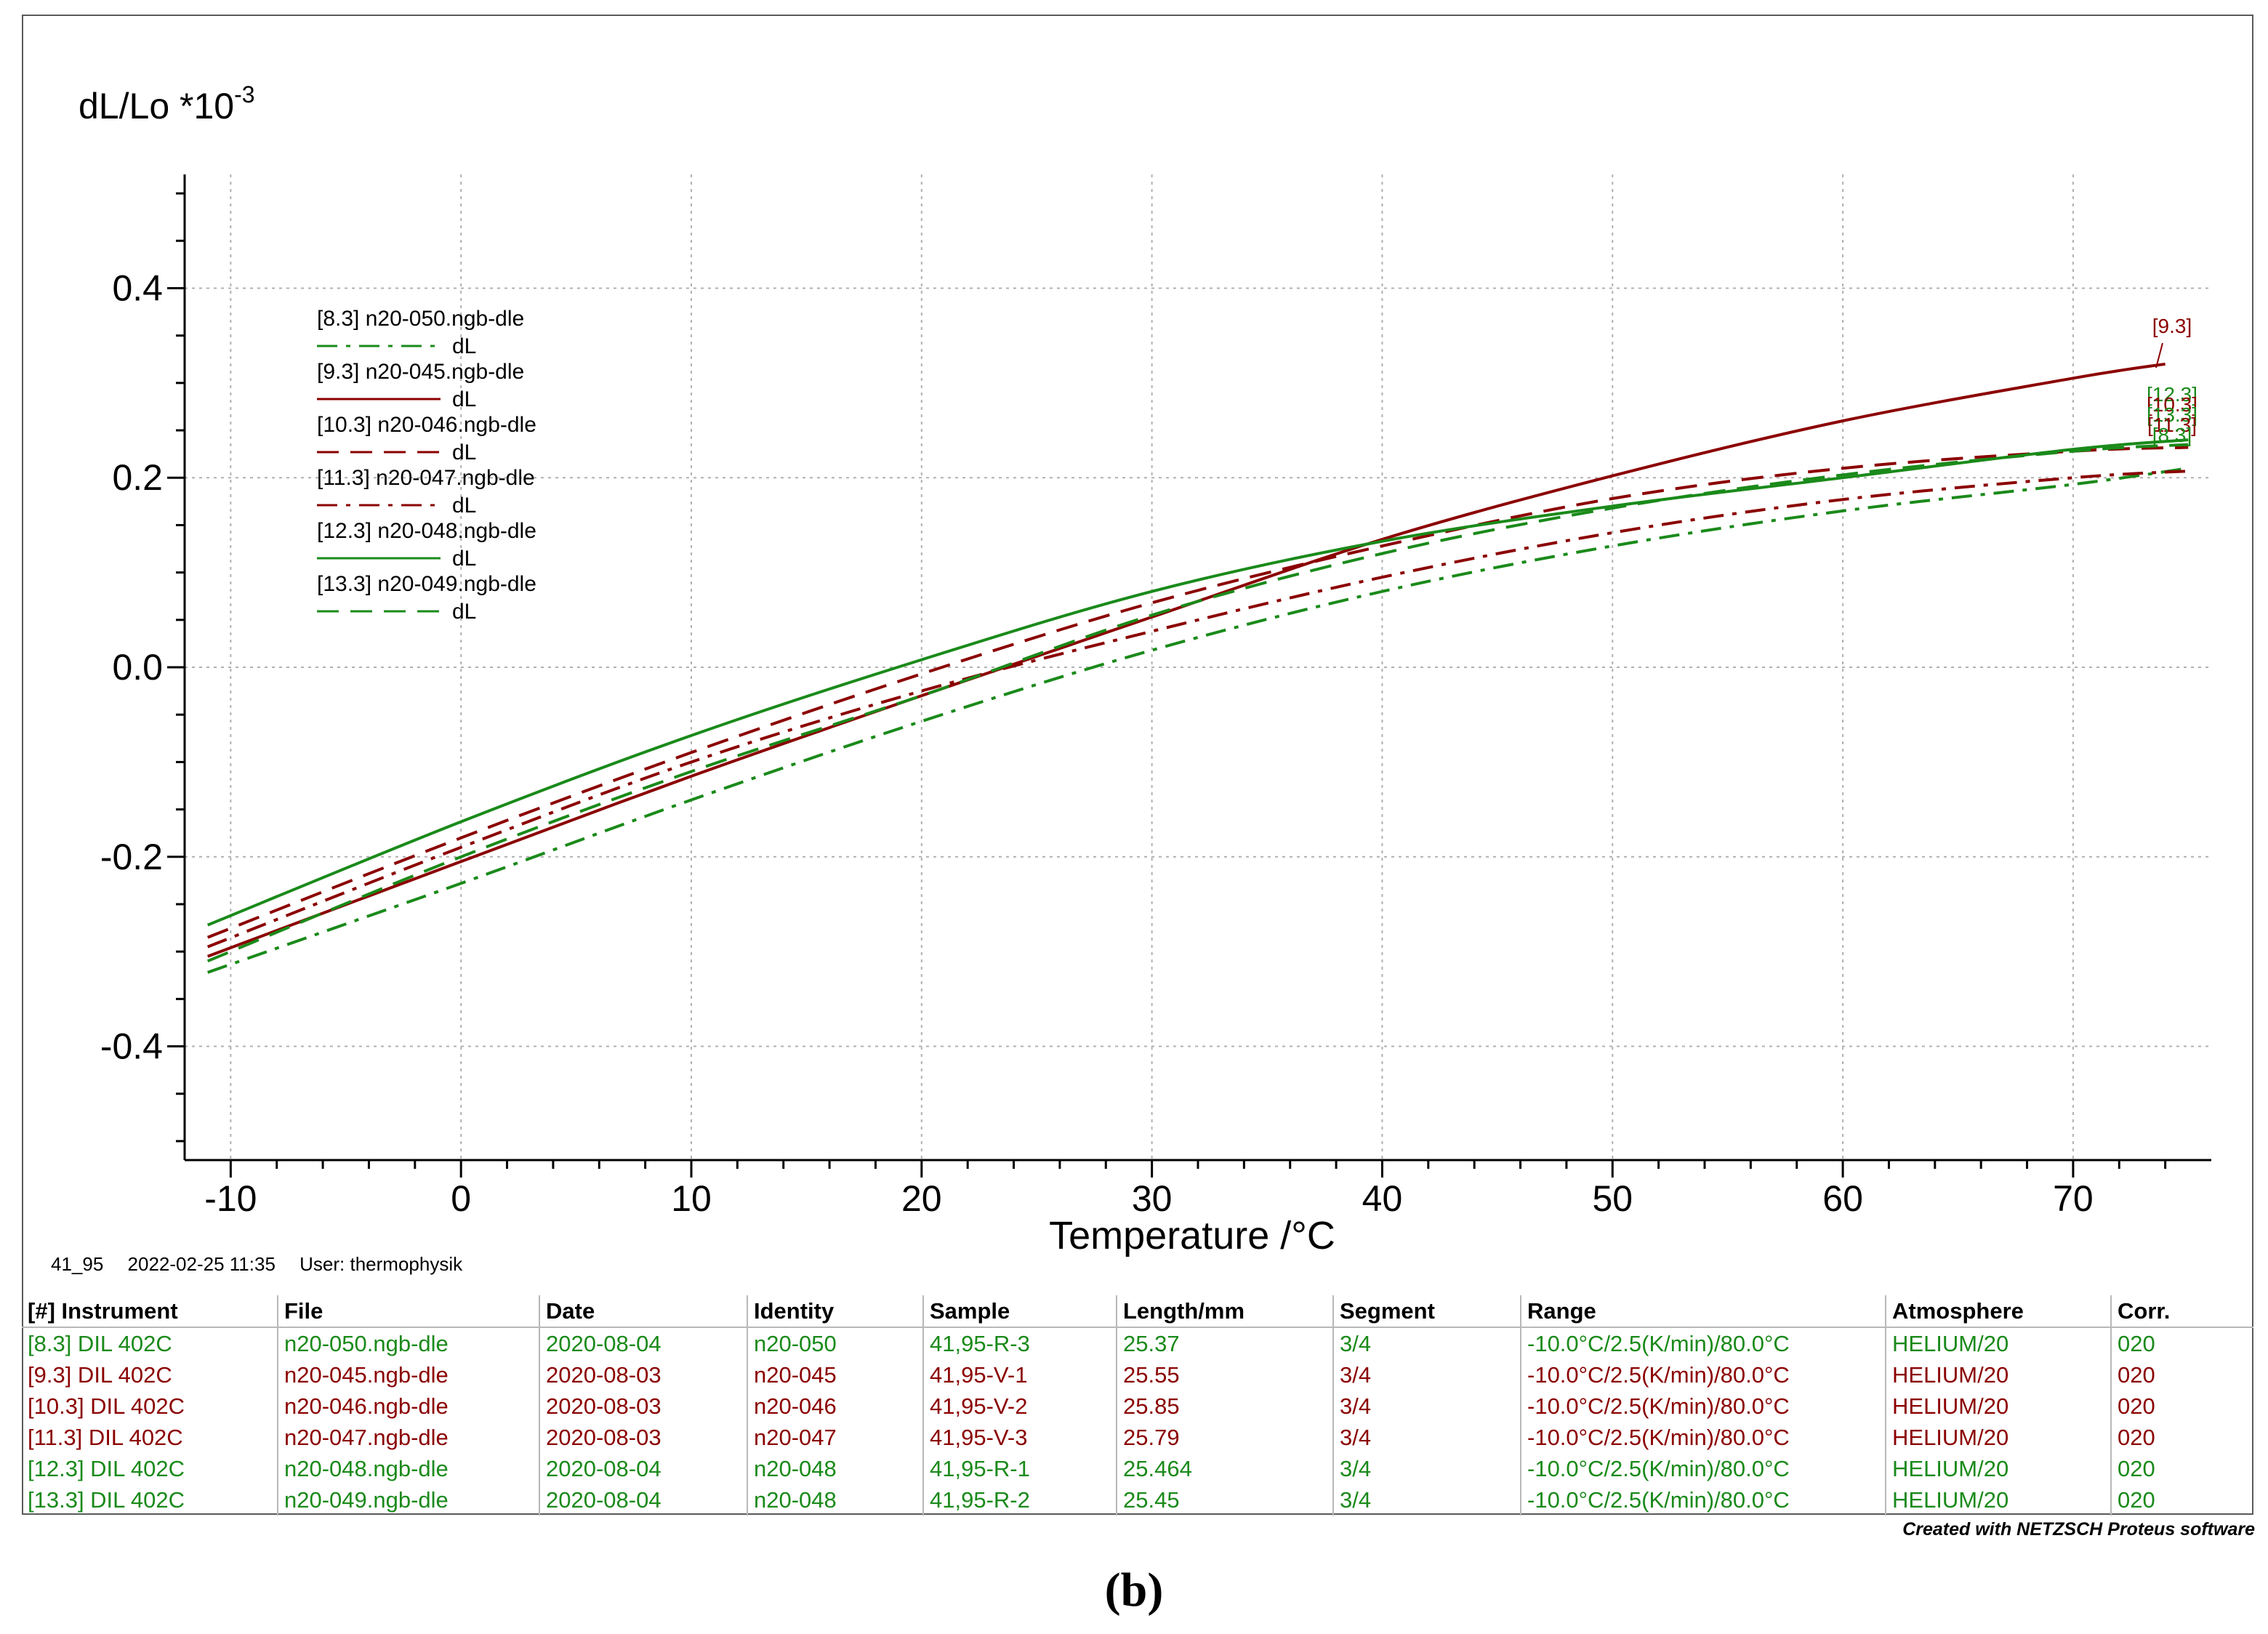  Describe the element at coordinates (1224, 1437) in the screenshot. I see `table-cell: 25.79` at that location.